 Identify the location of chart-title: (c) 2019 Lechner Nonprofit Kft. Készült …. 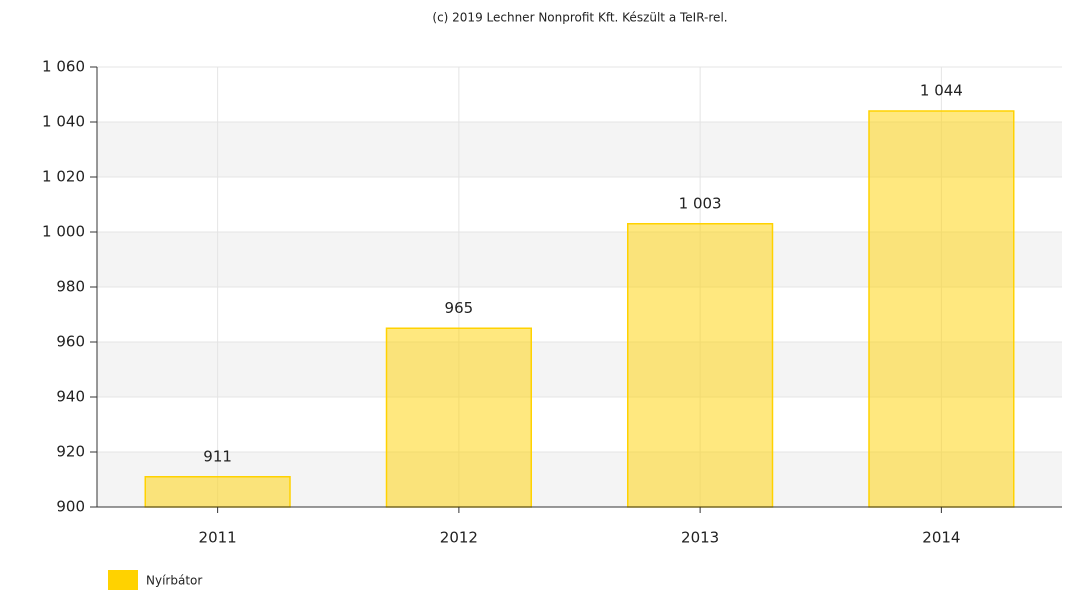
(579, 18).